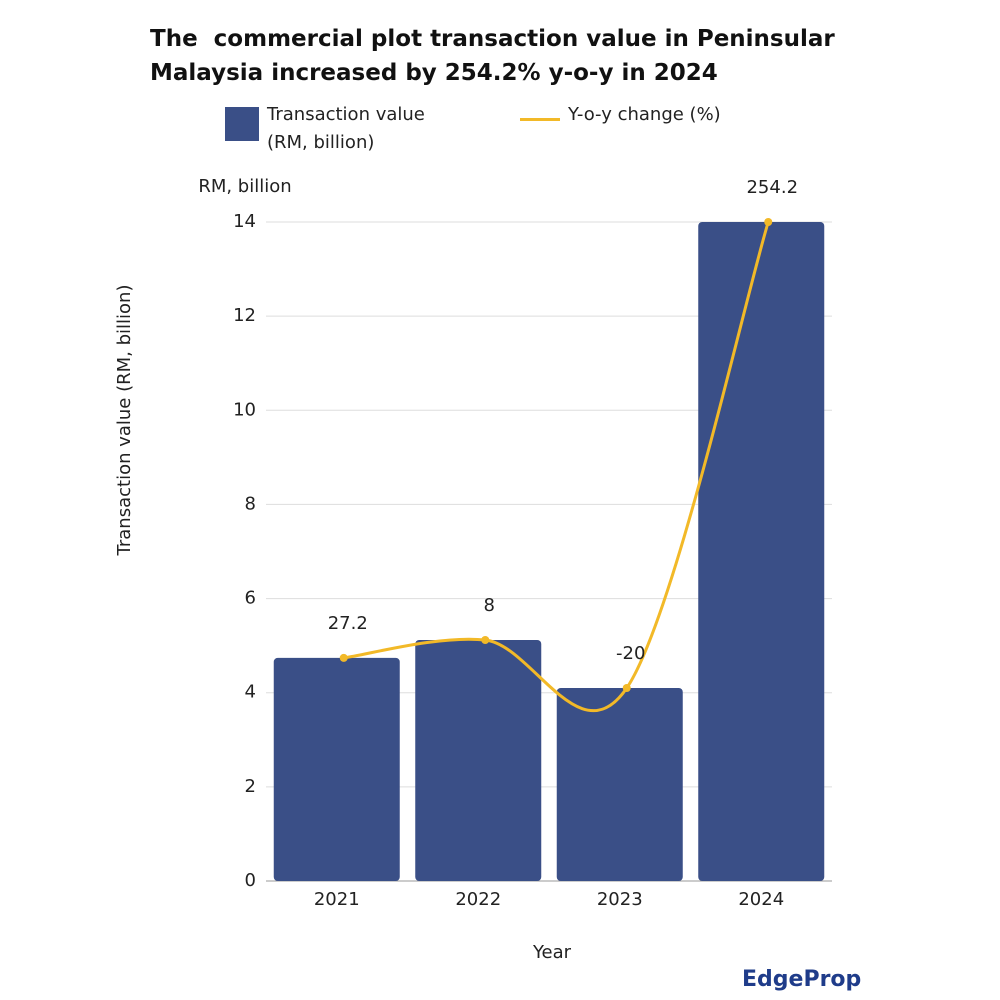 The width and height of the screenshot is (1000, 1000). I want to click on x-tick-label: 2023, so click(620, 899).